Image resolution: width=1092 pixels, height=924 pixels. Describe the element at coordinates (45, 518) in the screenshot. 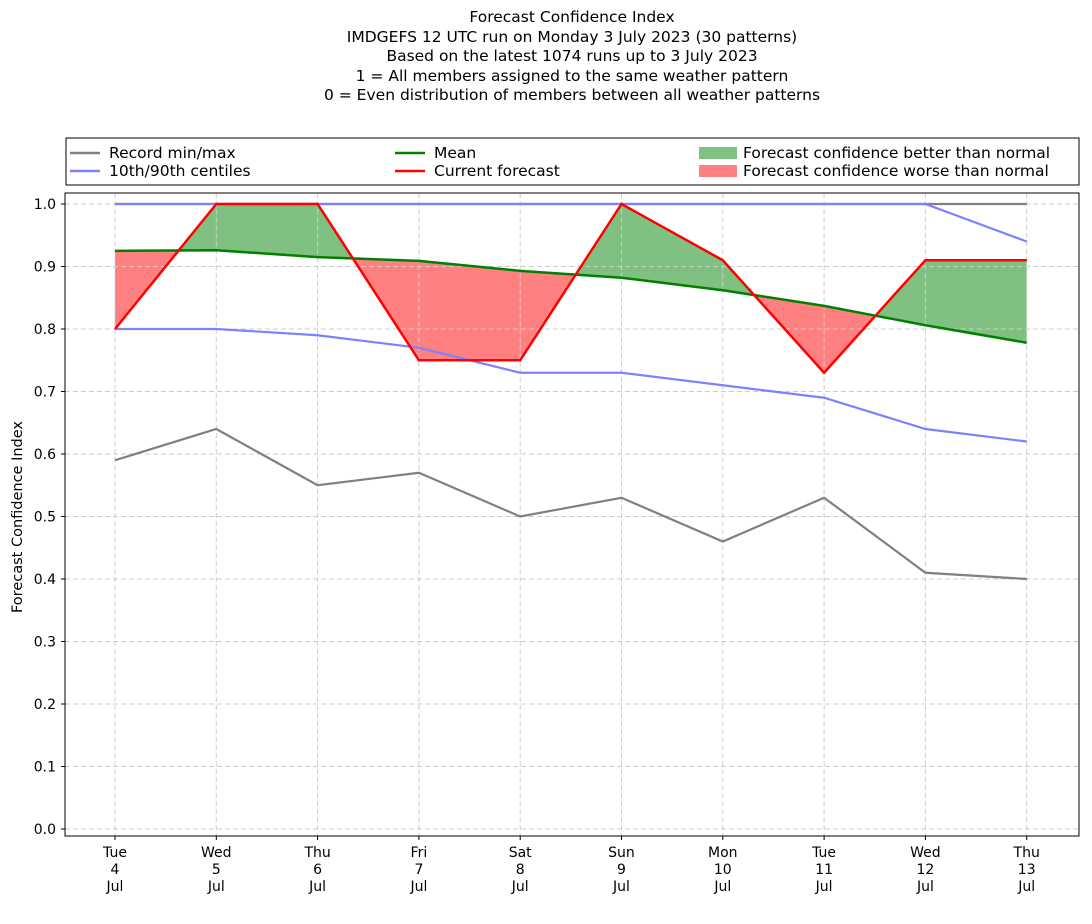

I see `y-tick-label: 0.5` at that location.